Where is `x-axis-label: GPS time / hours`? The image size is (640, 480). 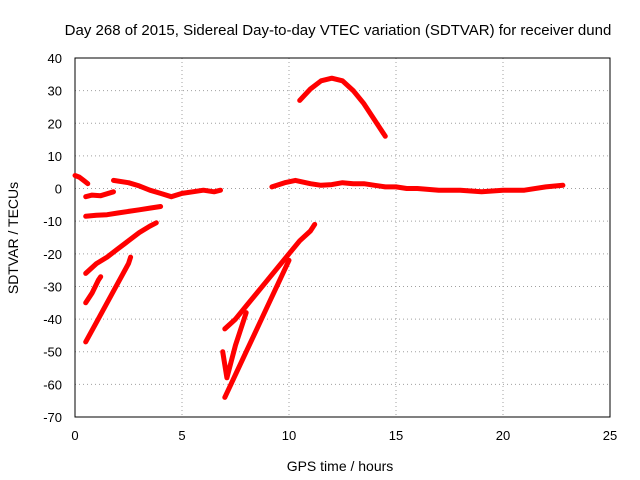
x-axis-label: GPS time / hours is located at coordinates (340, 466).